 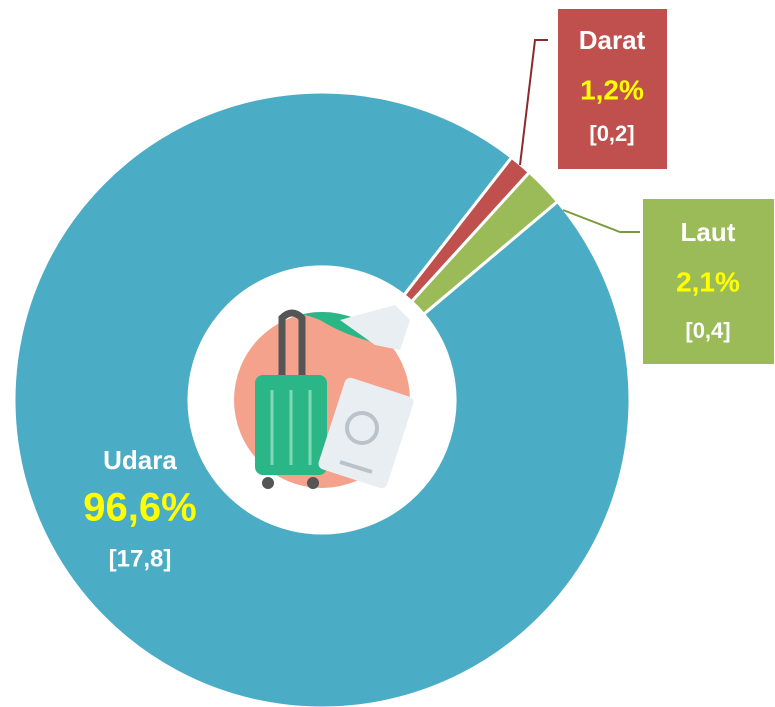 What do you see at coordinates (612, 40) in the screenshot?
I see `category-label: Darat` at bounding box center [612, 40].